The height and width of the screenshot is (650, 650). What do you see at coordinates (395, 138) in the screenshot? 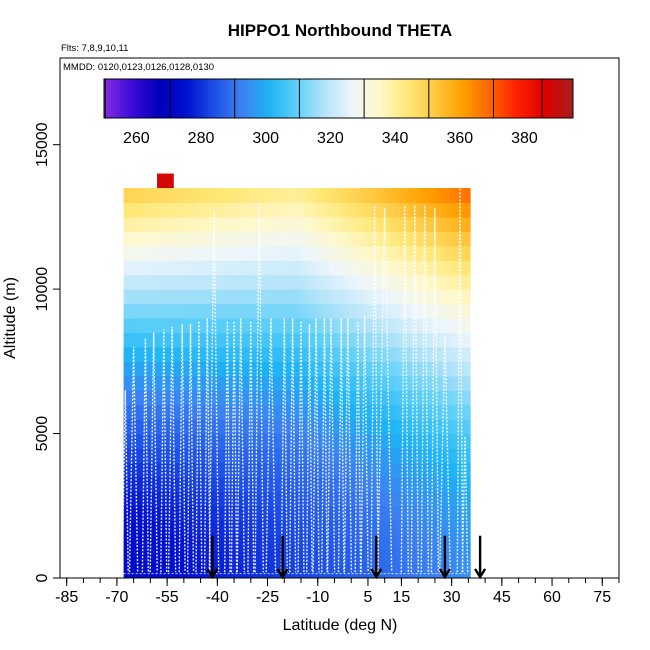
I see `colorbar-tick-label: 340` at bounding box center [395, 138].